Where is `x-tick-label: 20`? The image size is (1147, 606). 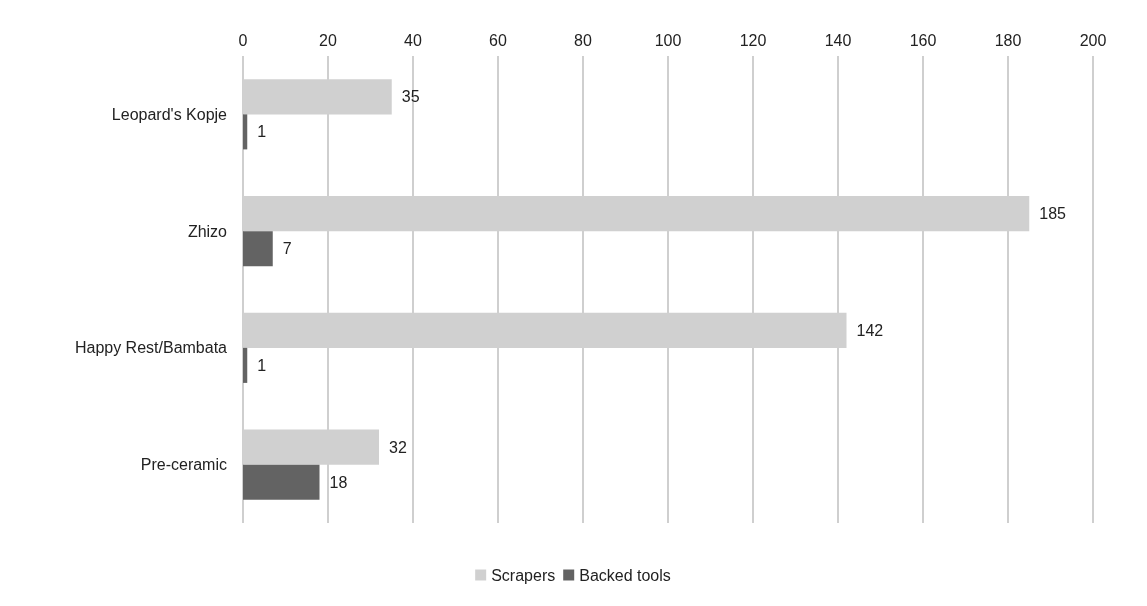 x-tick-label: 20 is located at coordinates (328, 40).